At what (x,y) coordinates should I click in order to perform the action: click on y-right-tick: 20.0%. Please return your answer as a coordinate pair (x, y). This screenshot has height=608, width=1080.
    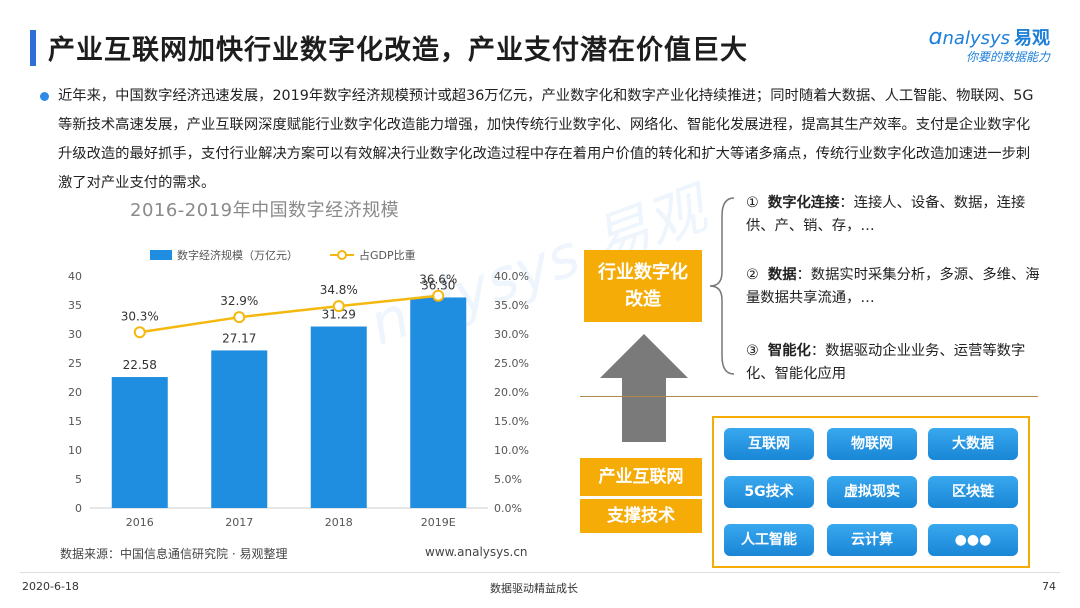
    Looking at the image, I should click on (511, 392).